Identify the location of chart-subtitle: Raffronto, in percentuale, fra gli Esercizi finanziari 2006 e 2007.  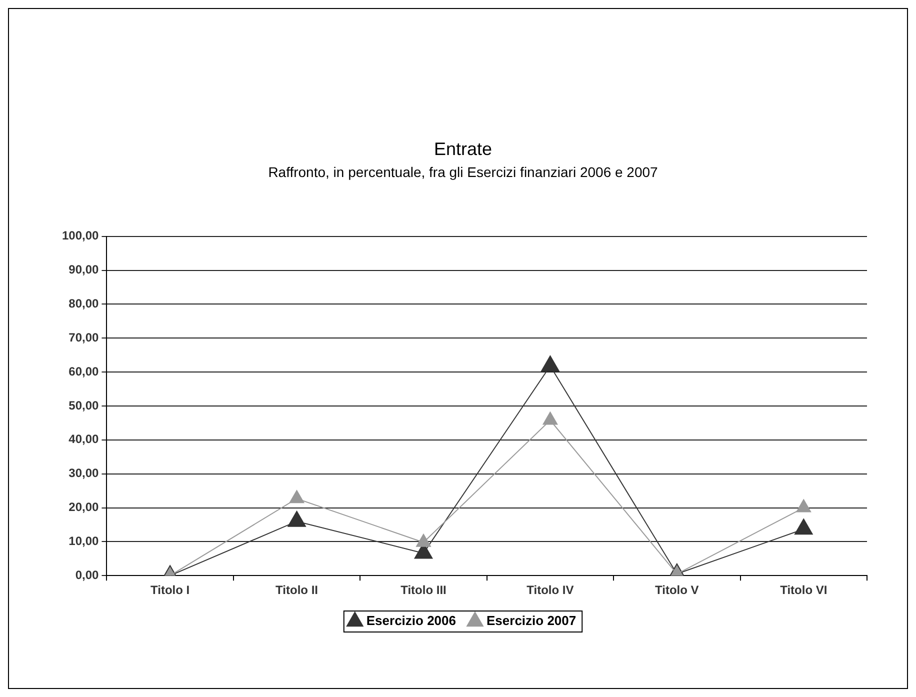
(463, 172).